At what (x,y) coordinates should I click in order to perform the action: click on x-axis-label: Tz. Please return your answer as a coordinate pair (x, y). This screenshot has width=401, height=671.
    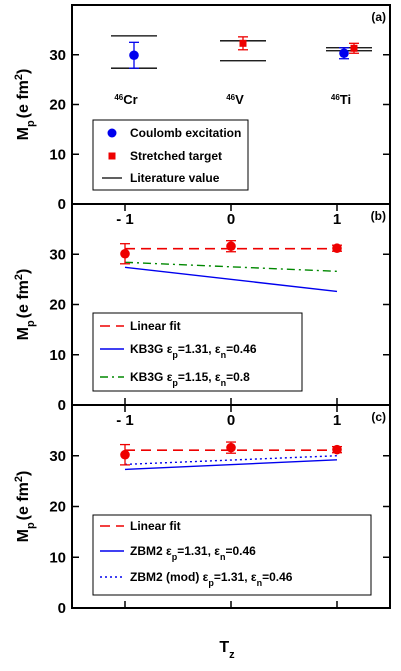
    Looking at the image, I should click on (227, 650).